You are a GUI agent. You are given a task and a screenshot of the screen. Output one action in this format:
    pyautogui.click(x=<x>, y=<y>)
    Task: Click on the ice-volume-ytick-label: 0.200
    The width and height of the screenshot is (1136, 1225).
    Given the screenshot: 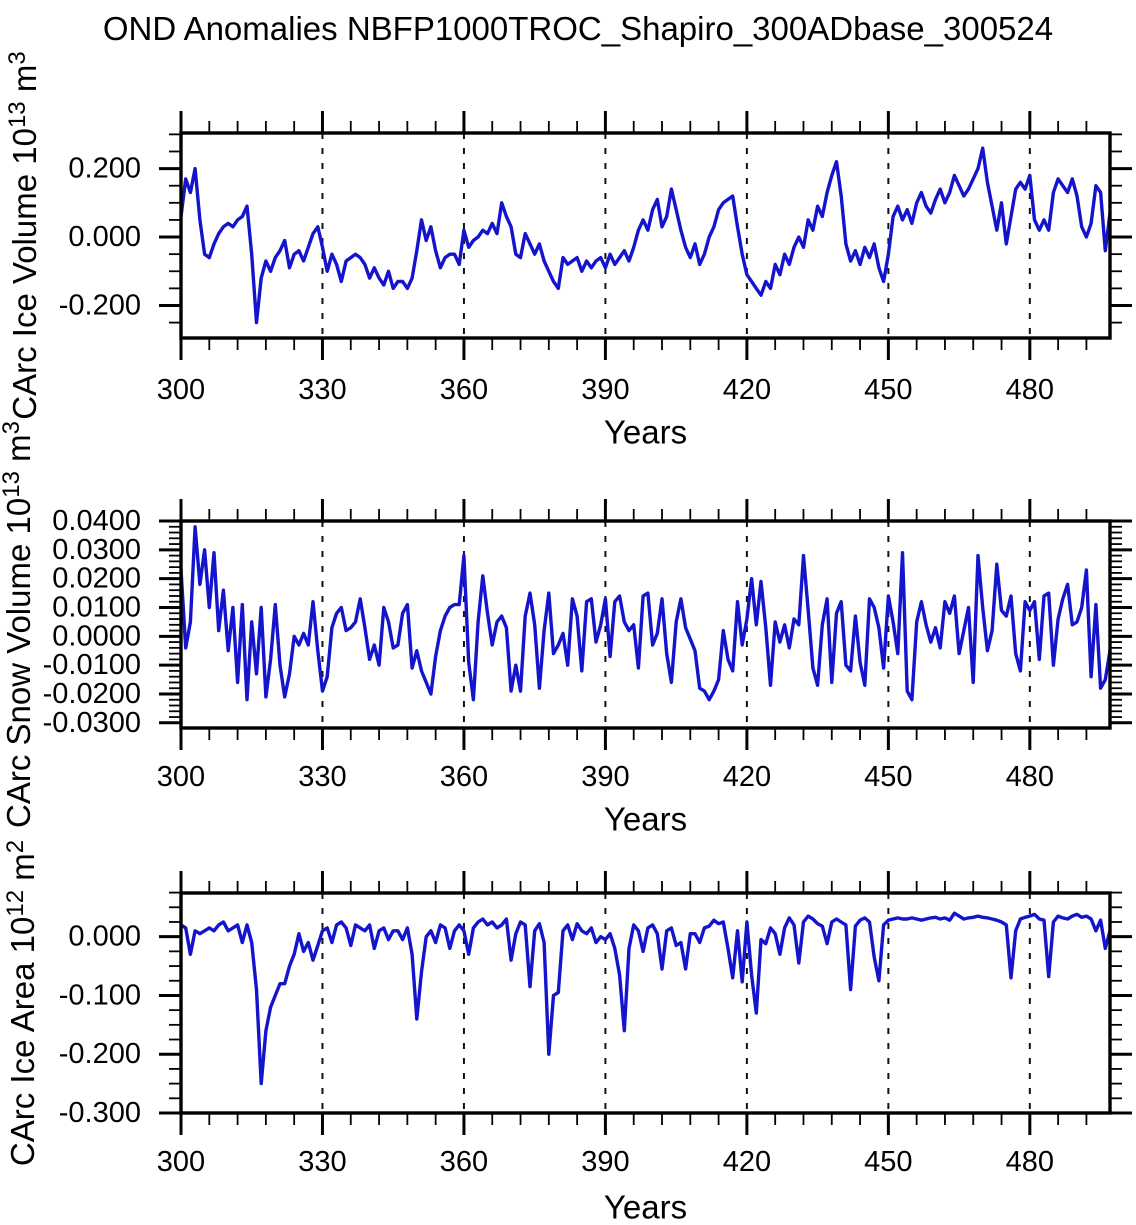 What is the action you would take?
    pyautogui.click(x=104, y=169)
    